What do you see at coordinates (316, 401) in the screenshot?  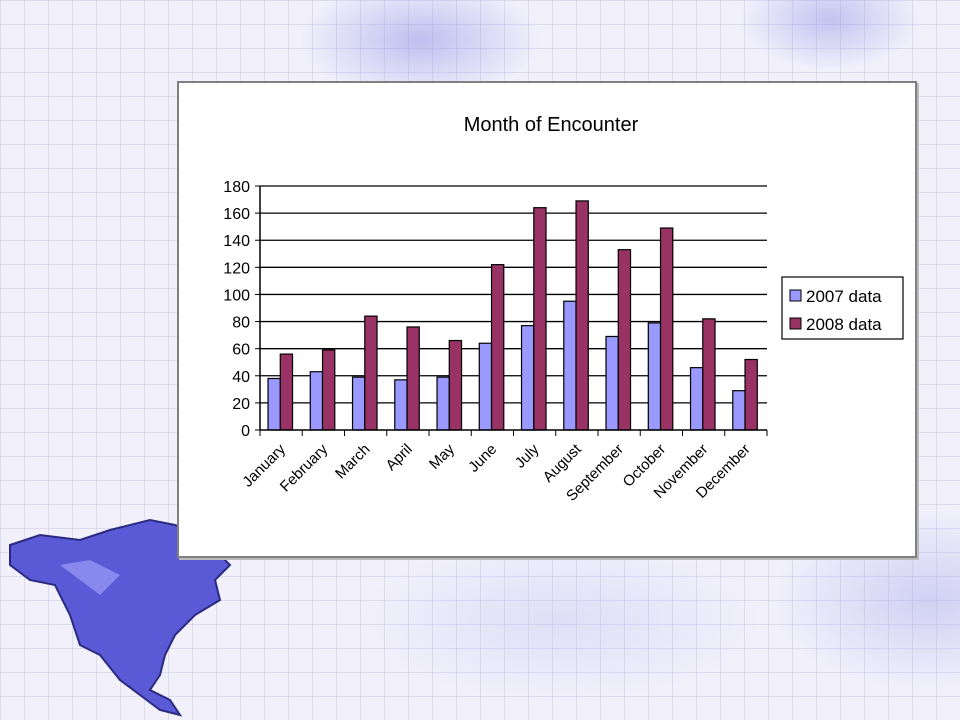 I see `bar-2007-data-february` at bounding box center [316, 401].